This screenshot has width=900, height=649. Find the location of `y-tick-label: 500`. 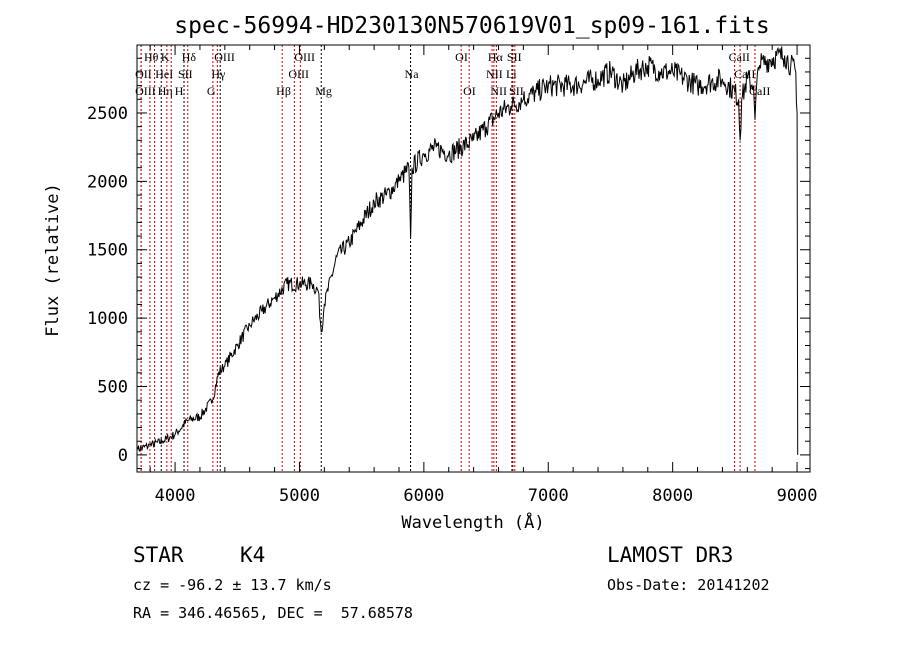

y-tick-label: 500 is located at coordinates (112, 388).